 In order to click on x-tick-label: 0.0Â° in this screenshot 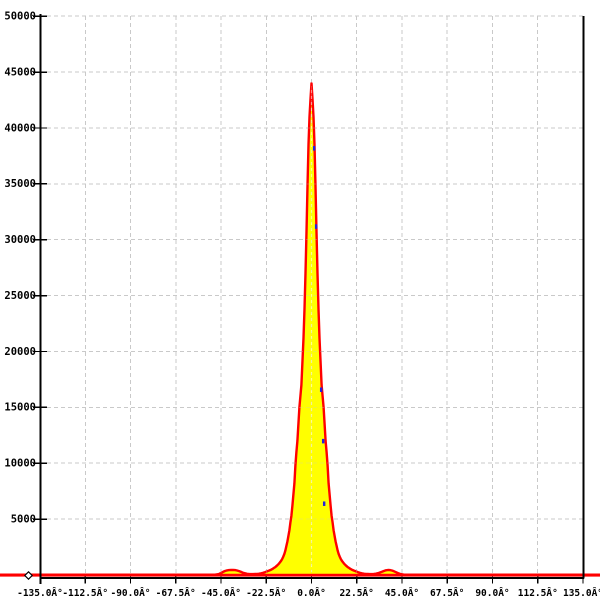, I will do `click(311, 593)`.